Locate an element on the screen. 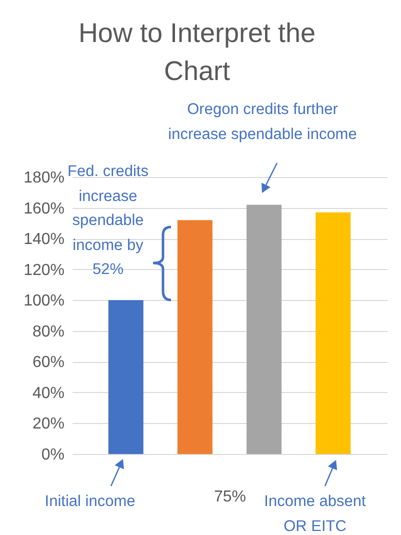 This screenshot has height=535, width=401. y-tick-label: 120% is located at coordinates (44, 270).